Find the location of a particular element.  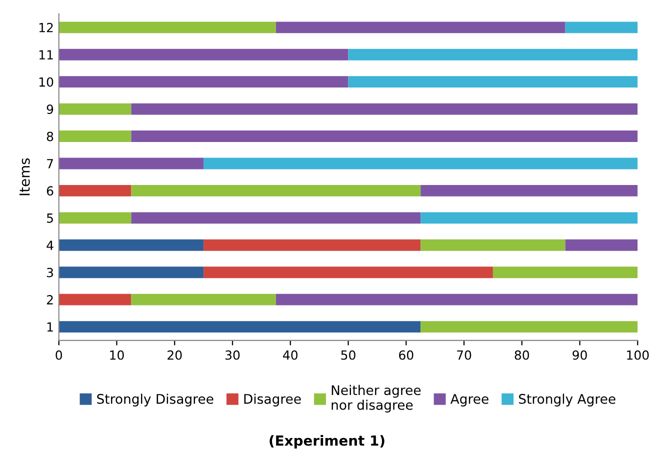

y-tick-label: 3 is located at coordinates (50, 273).